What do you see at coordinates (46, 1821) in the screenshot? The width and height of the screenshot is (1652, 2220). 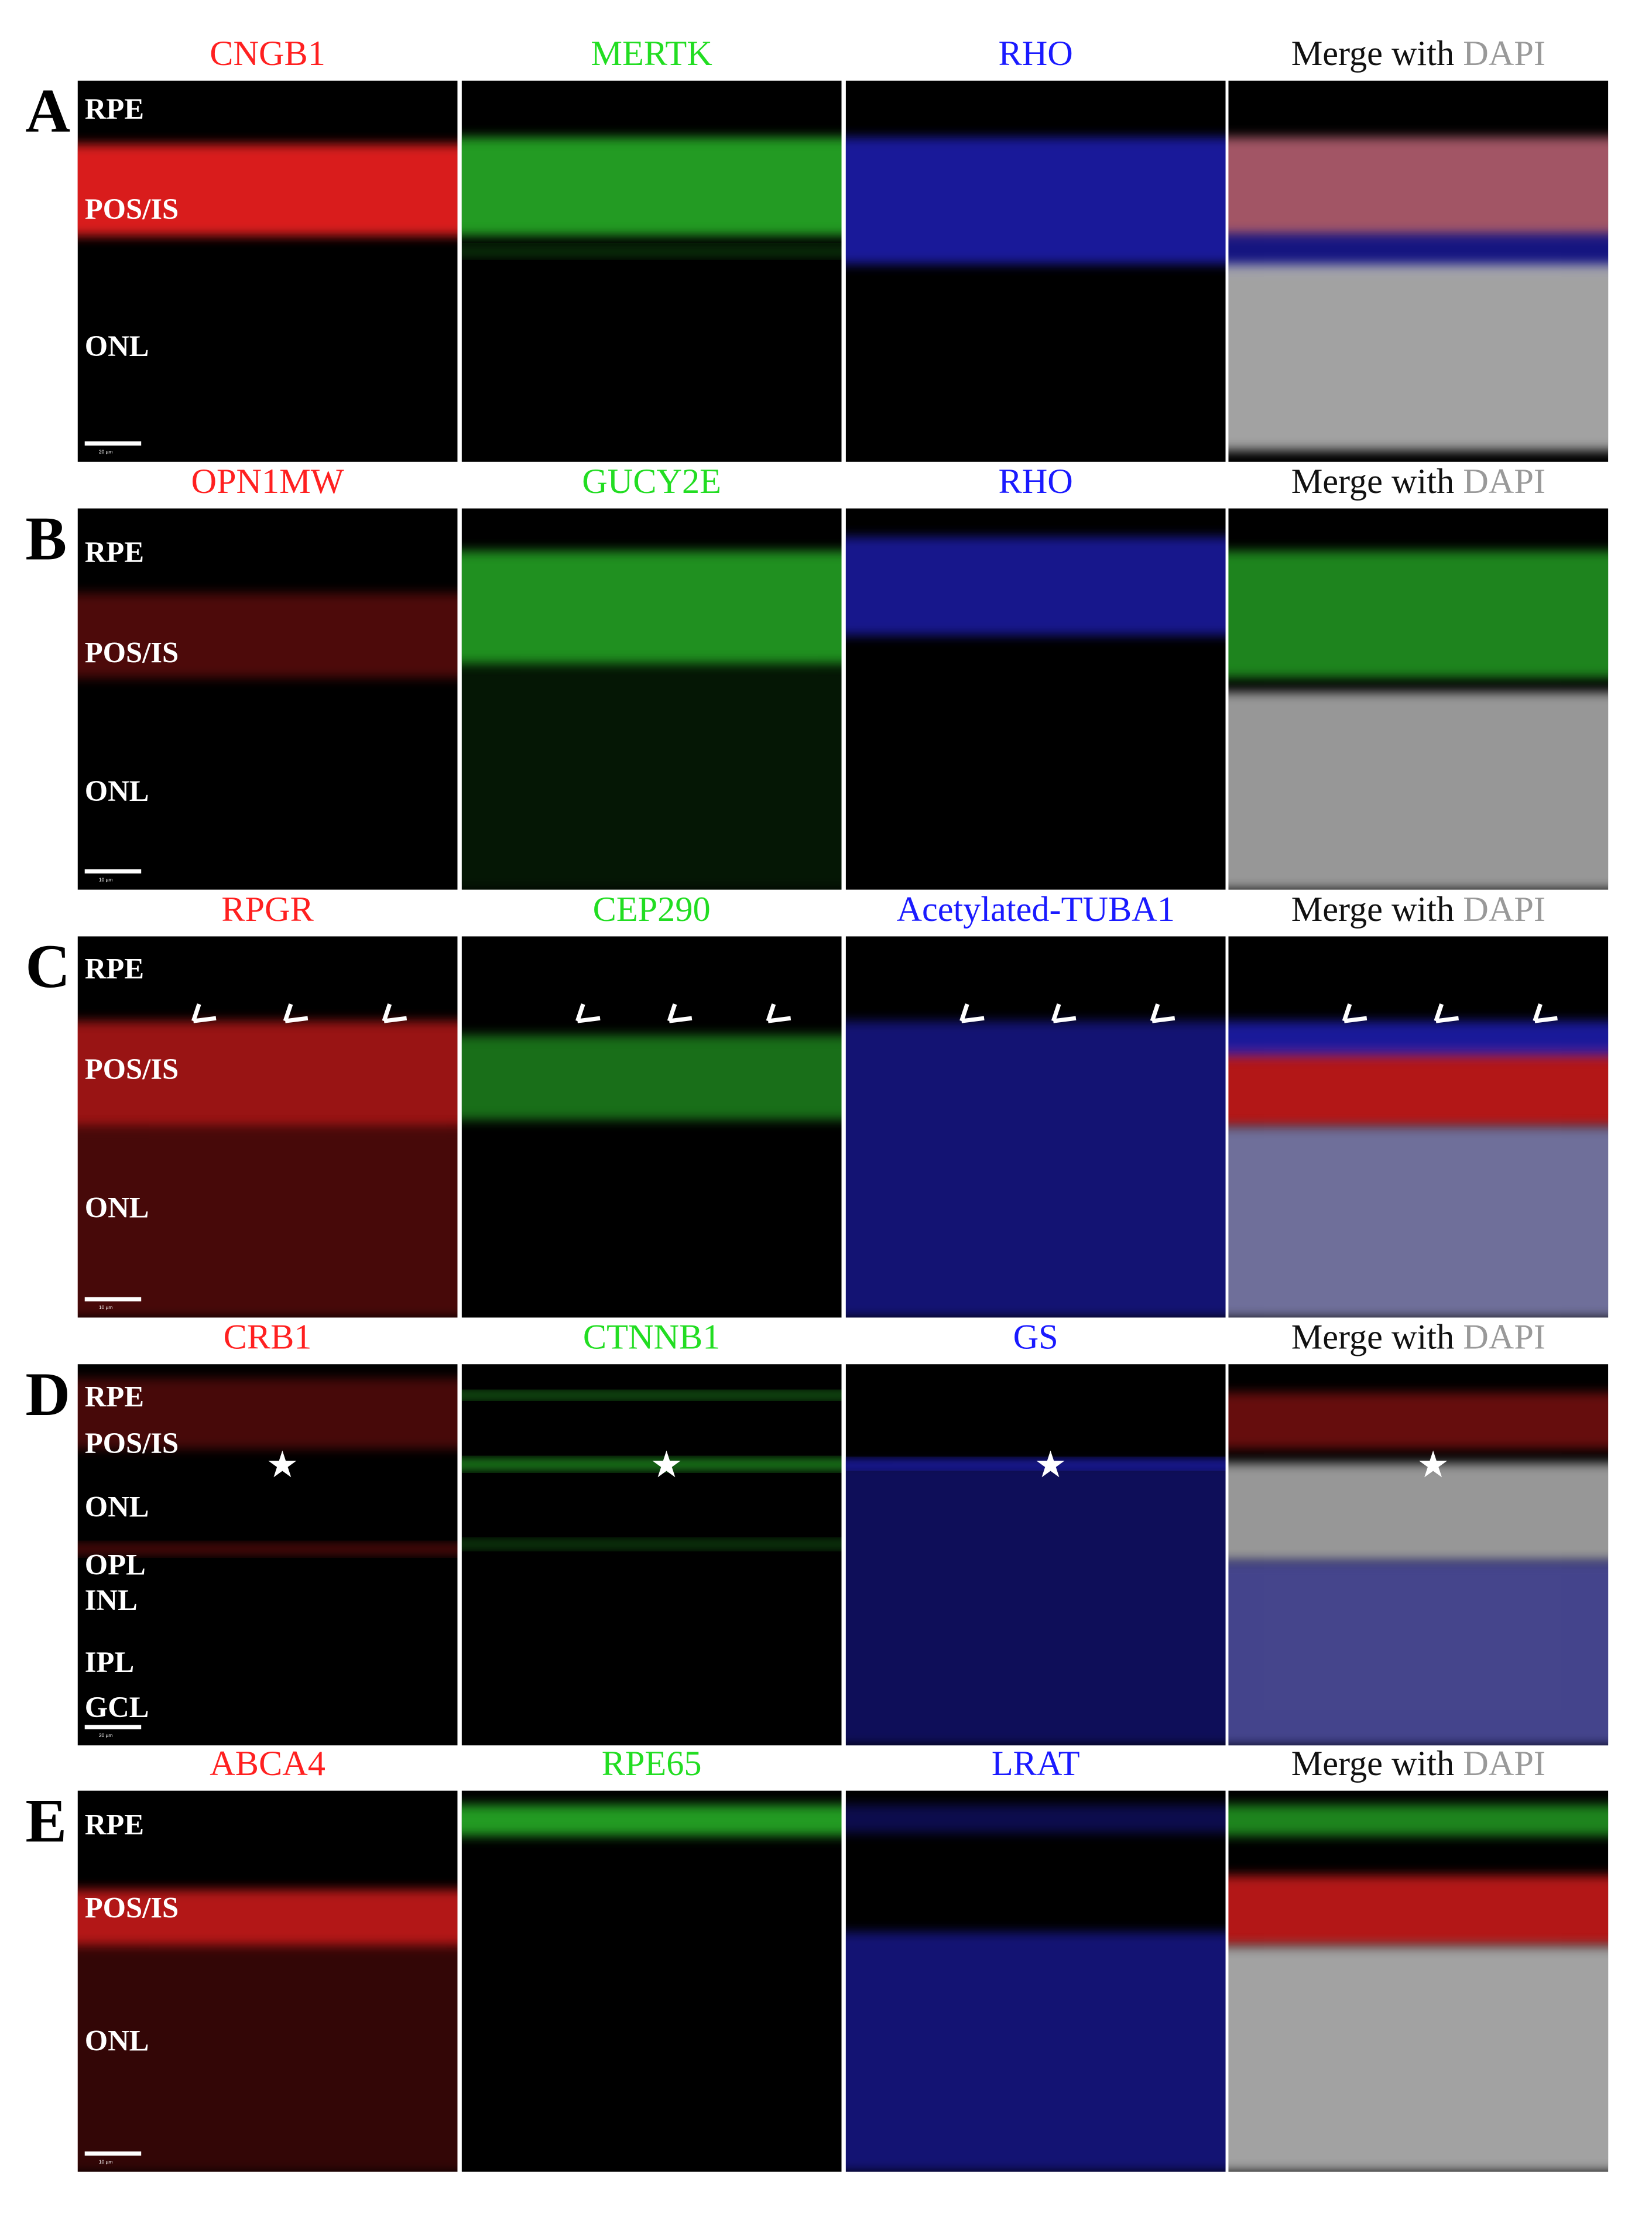 I see `panel-letter: E` at bounding box center [46, 1821].